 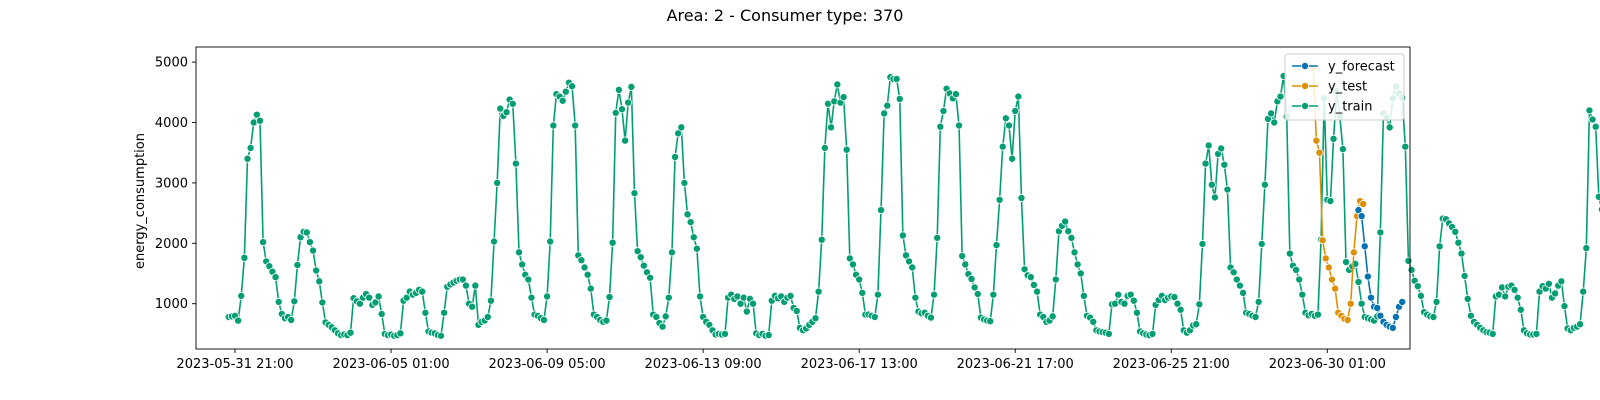 I want to click on x-tick-label: 2023-06-13 09:00, so click(x=703, y=364).